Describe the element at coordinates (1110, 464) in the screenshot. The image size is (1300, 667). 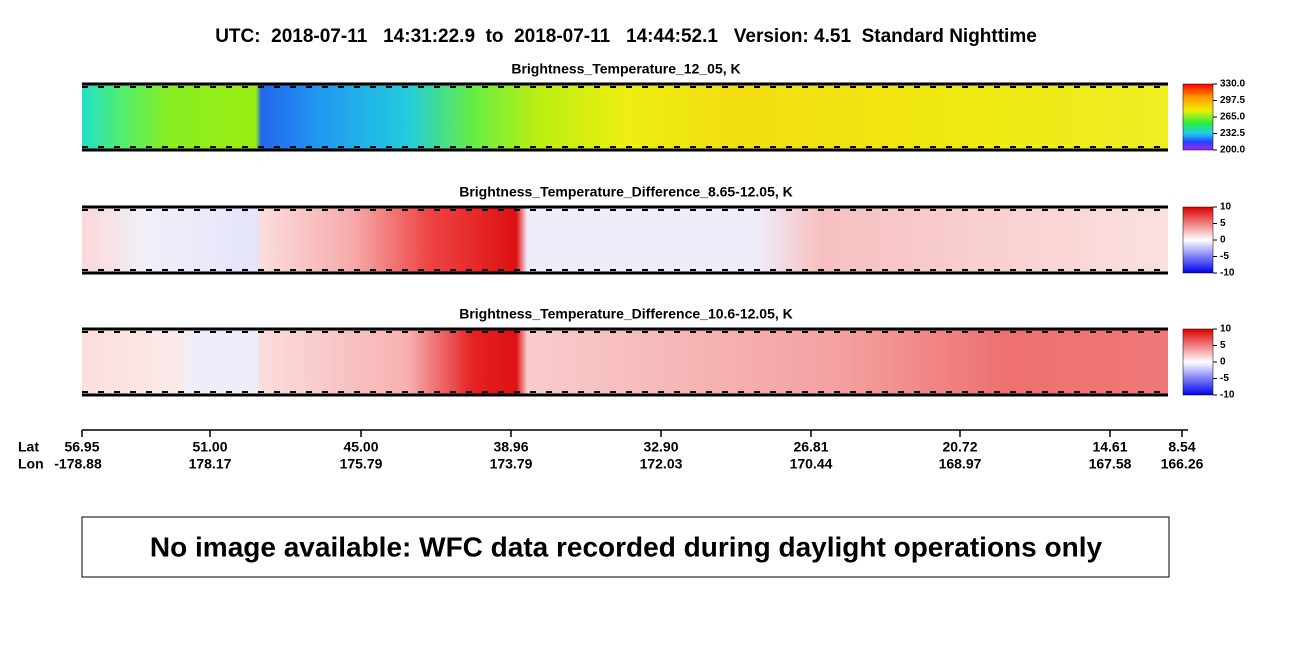
I see `lon-tick-label: 167.58` at that location.